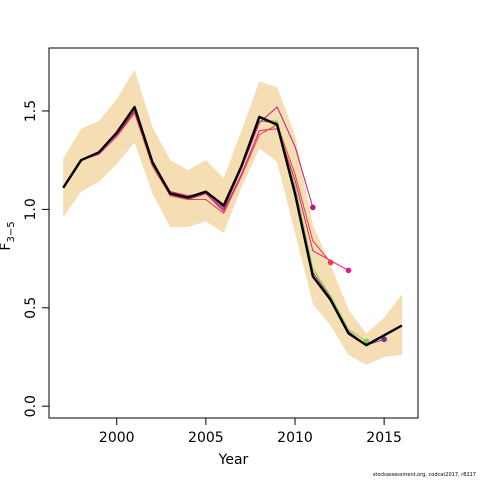  What do you see at coordinates (206, 438) in the screenshot?
I see `x-tick-label: 2005` at bounding box center [206, 438].